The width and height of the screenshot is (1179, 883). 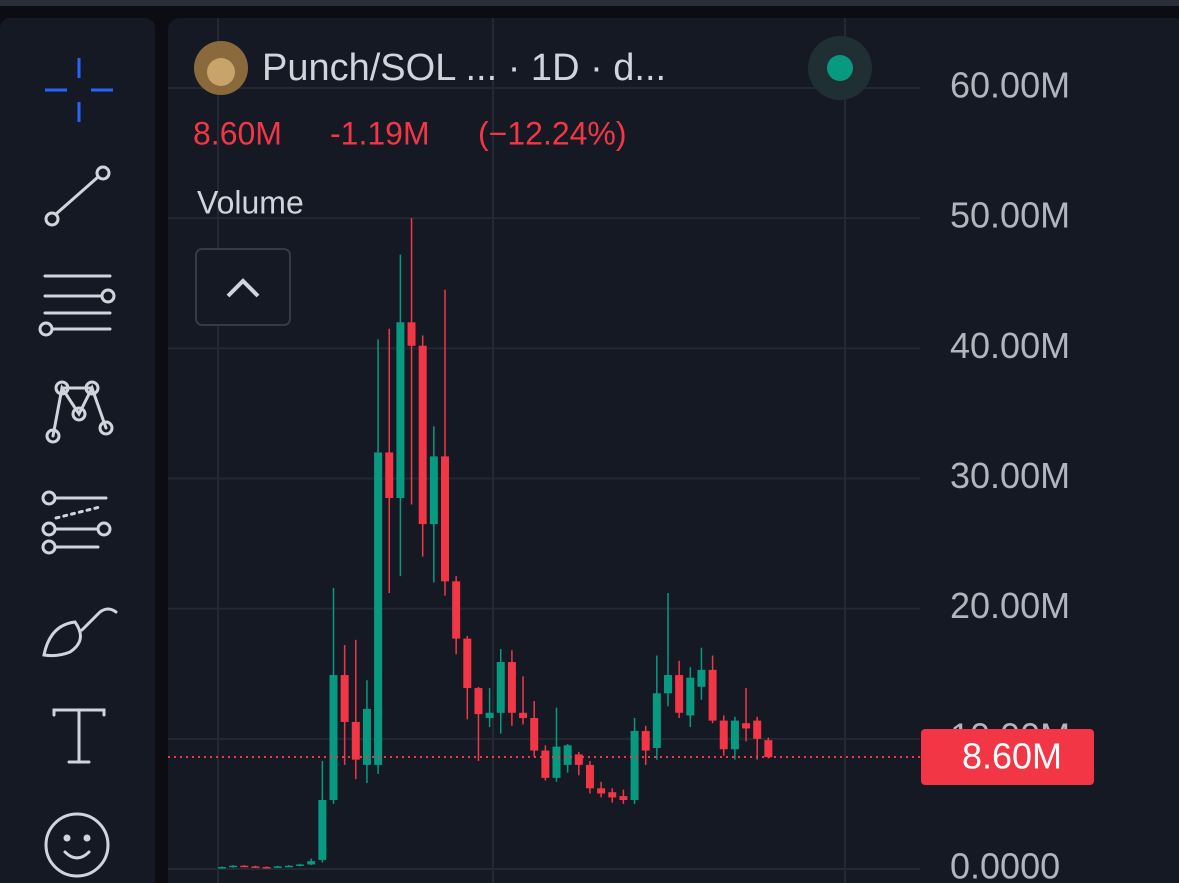 What do you see at coordinates (1012, 756) in the screenshot?
I see `last-price-label: 8.60M` at bounding box center [1012, 756].